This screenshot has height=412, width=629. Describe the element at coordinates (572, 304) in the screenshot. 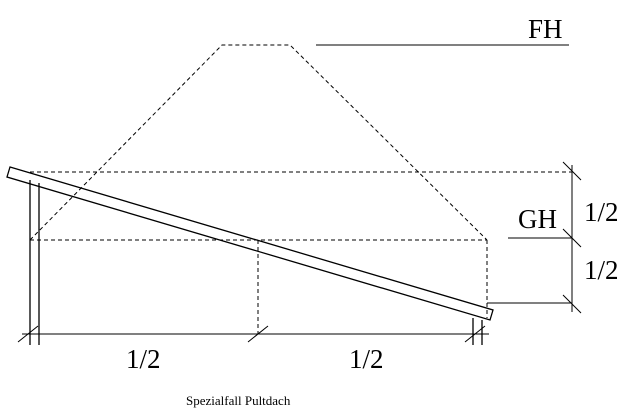

I see `right-dim-tick-bottom` at that location.